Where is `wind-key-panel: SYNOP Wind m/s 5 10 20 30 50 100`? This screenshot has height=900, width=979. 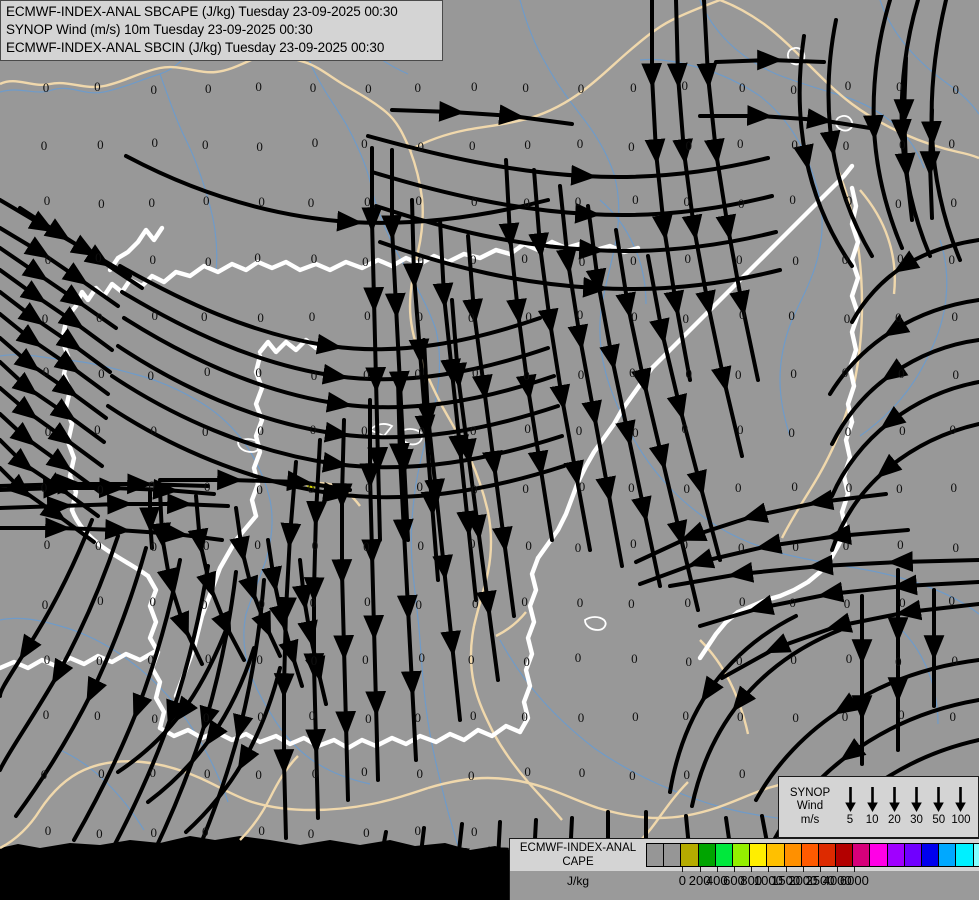 wind-key-panel: SYNOP Wind m/s 5 10 20 30 50 100 is located at coordinates (878, 807).